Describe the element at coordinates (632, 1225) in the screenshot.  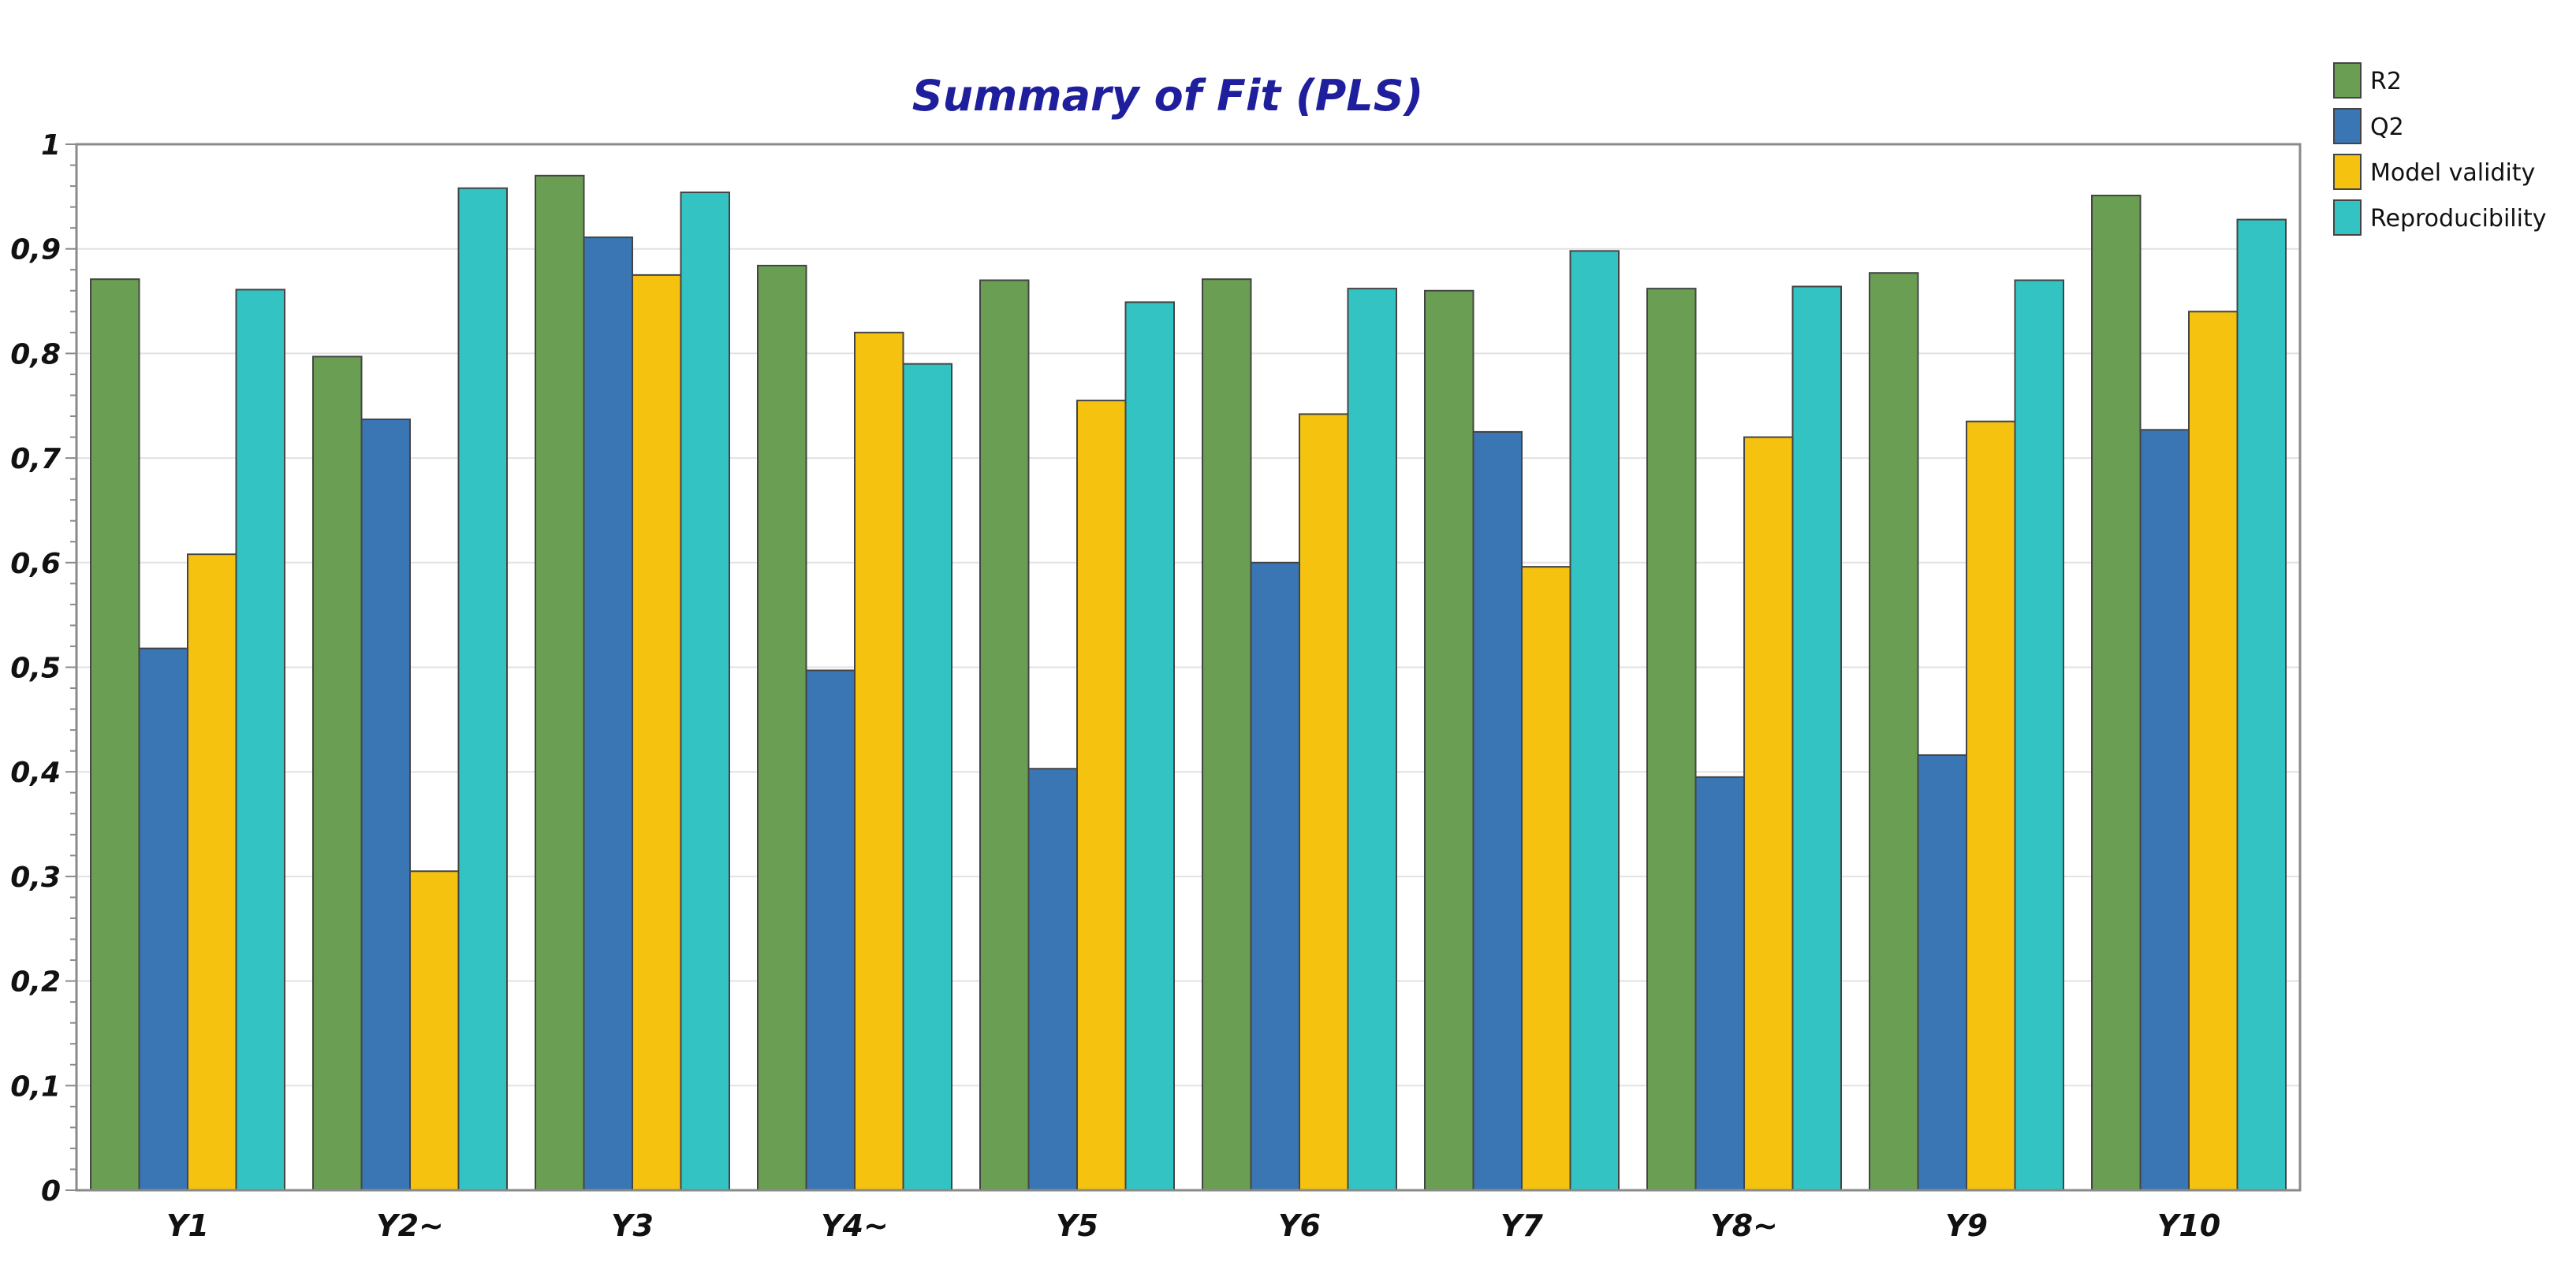
I see `x-tick-label: Y3` at that location.